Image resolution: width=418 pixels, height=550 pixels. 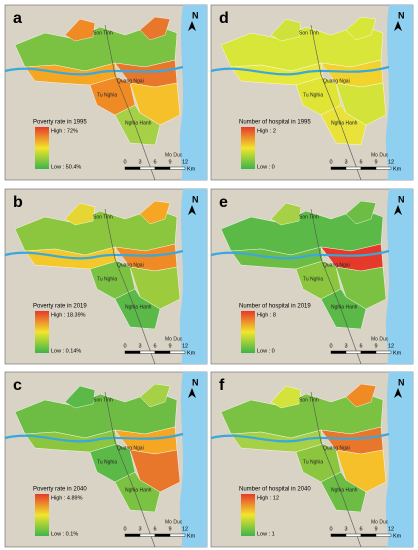 What do you see at coordinates (60, 123) in the screenshot?
I see `legend-title: Poverty rate in 1995` at bounding box center [60, 123].